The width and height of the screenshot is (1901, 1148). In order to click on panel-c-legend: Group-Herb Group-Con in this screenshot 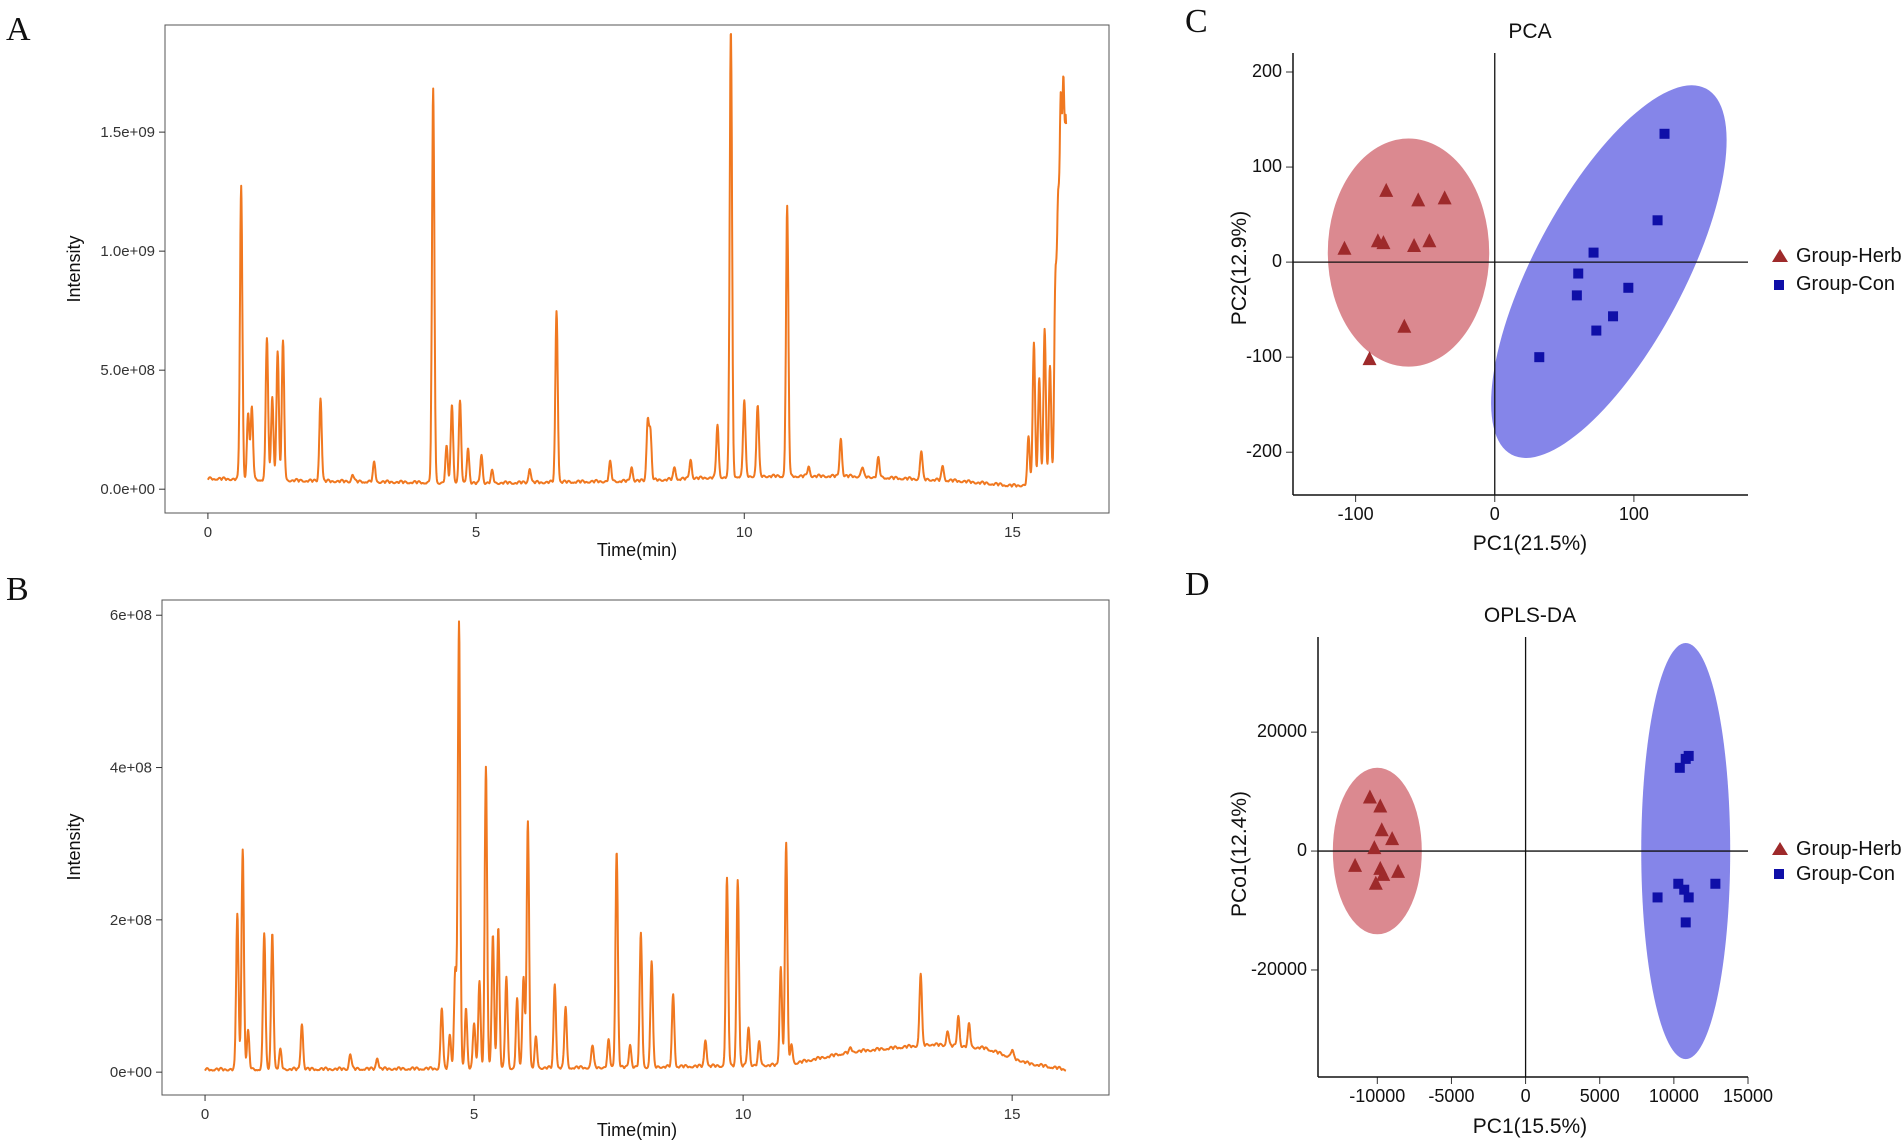, I will do `click(1836, 270)`.